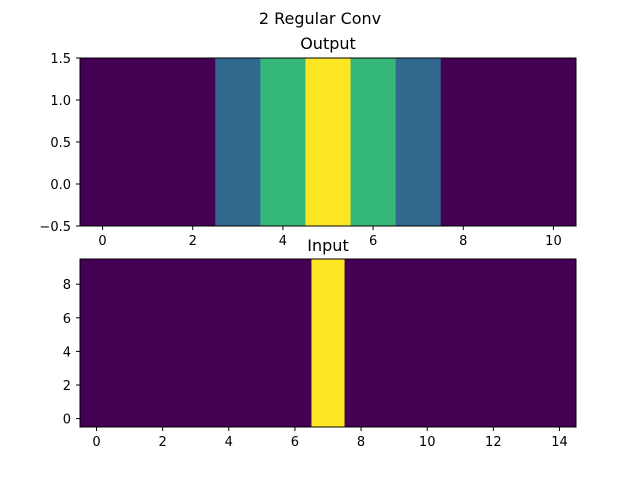  Describe the element at coordinates (60, 101) in the screenshot. I see `output-y-tick-label: 1.0` at that location.